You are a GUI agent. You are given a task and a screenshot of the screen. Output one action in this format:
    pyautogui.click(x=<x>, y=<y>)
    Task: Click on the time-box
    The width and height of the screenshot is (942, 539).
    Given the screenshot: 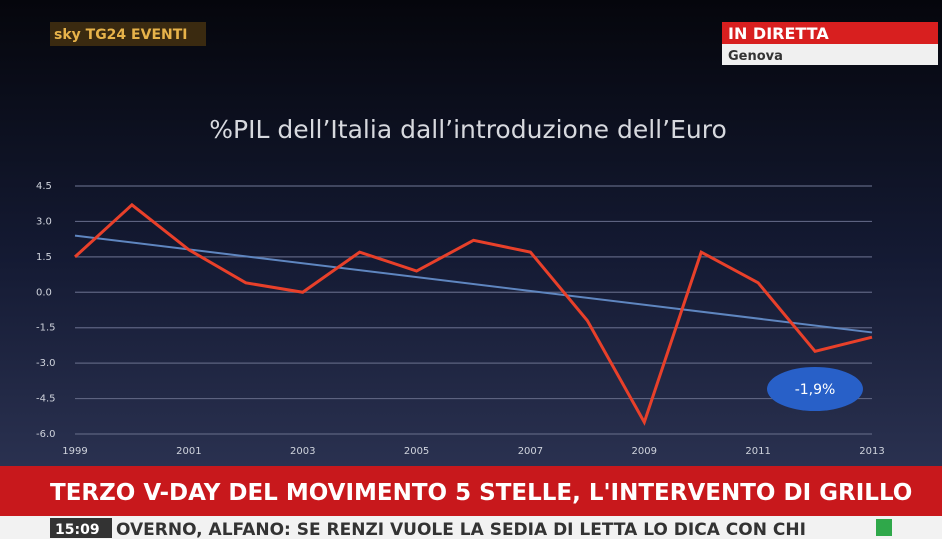 What is the action you would take?
    pyautogui.click(x=81, y=528)
    